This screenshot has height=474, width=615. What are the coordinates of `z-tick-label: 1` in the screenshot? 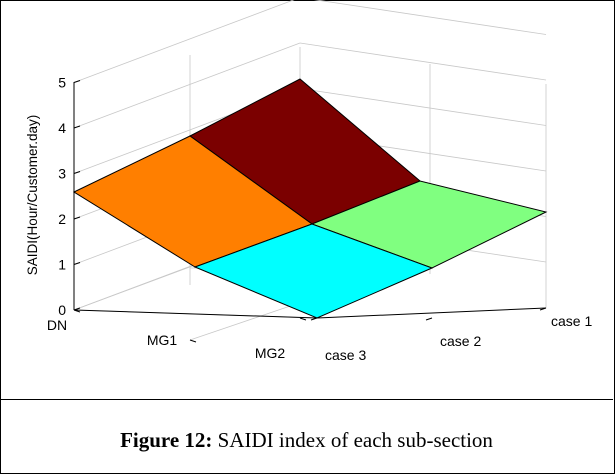 It's located at (62, 265).